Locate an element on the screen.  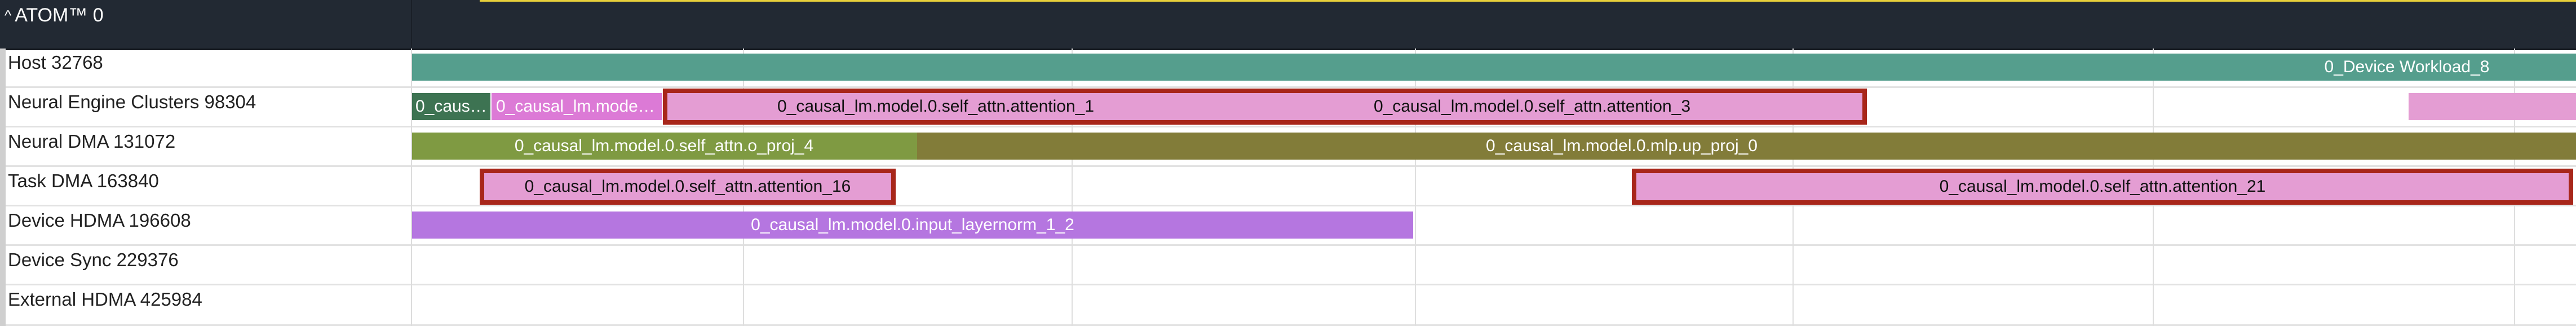
chevron-up-icon: ^ is located at coordinates (8, 15).